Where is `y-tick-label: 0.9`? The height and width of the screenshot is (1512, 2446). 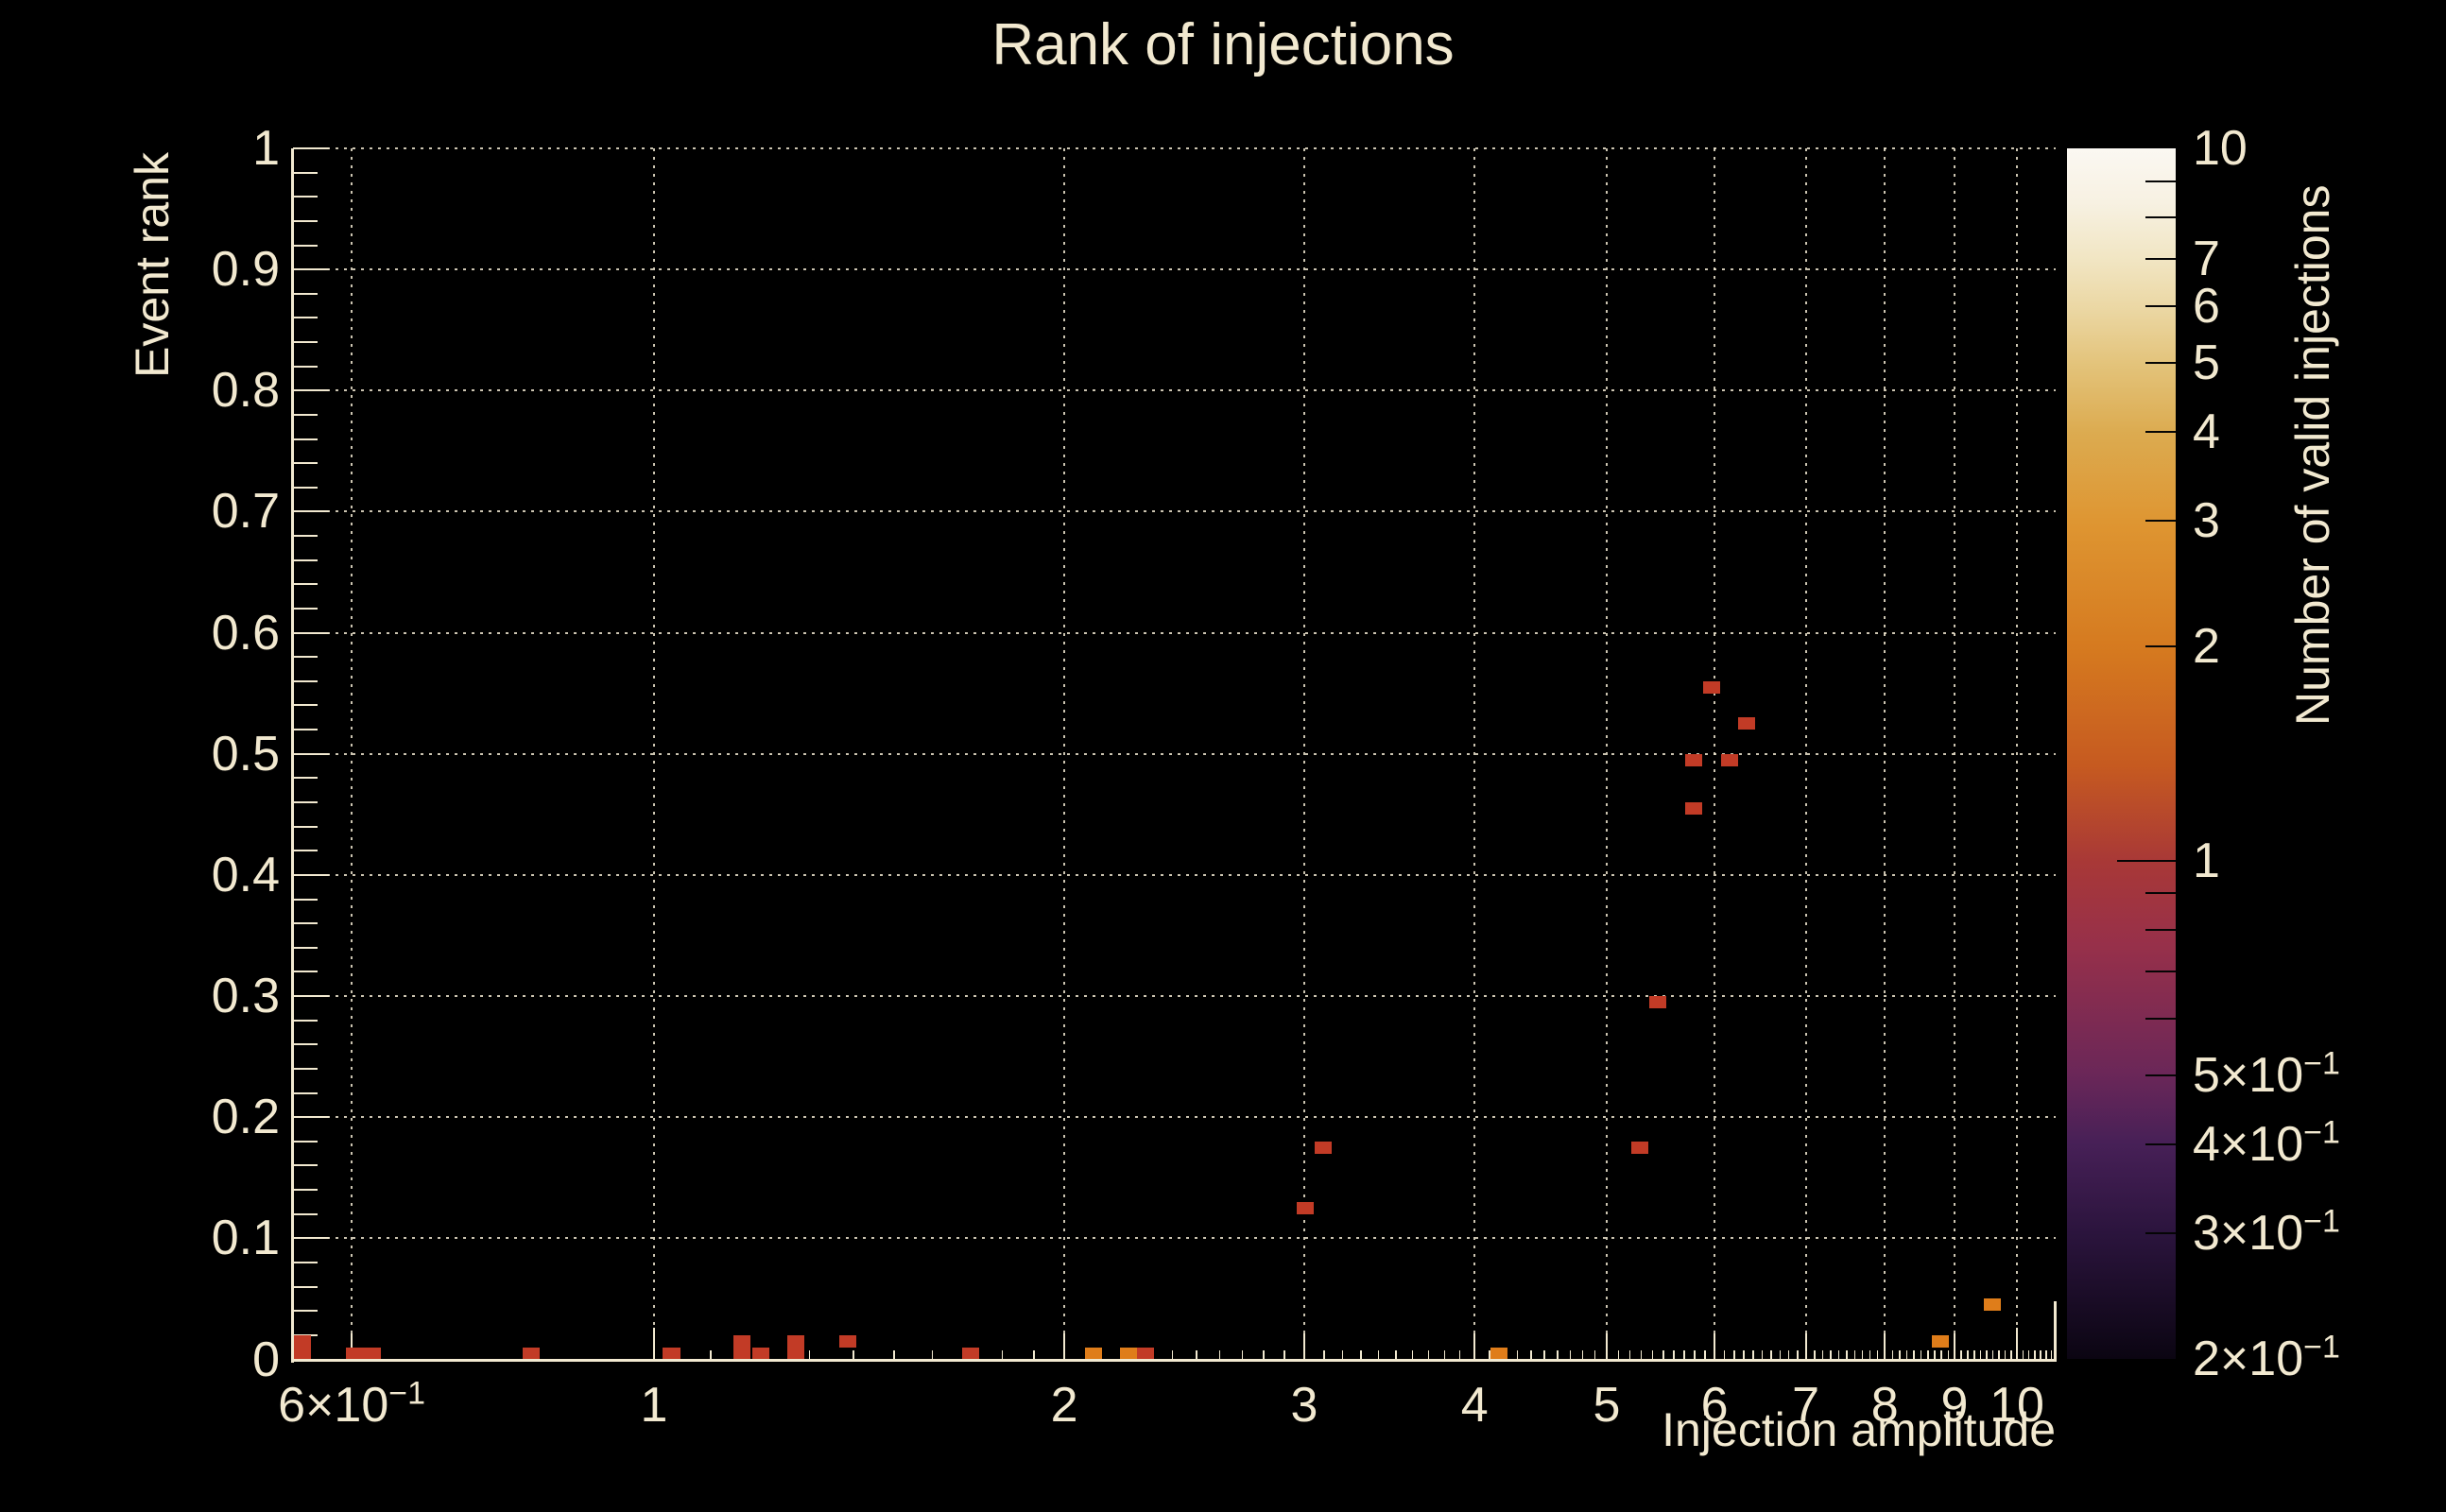 y-tick-label: 0.9 is located at coordinates (245, 270).